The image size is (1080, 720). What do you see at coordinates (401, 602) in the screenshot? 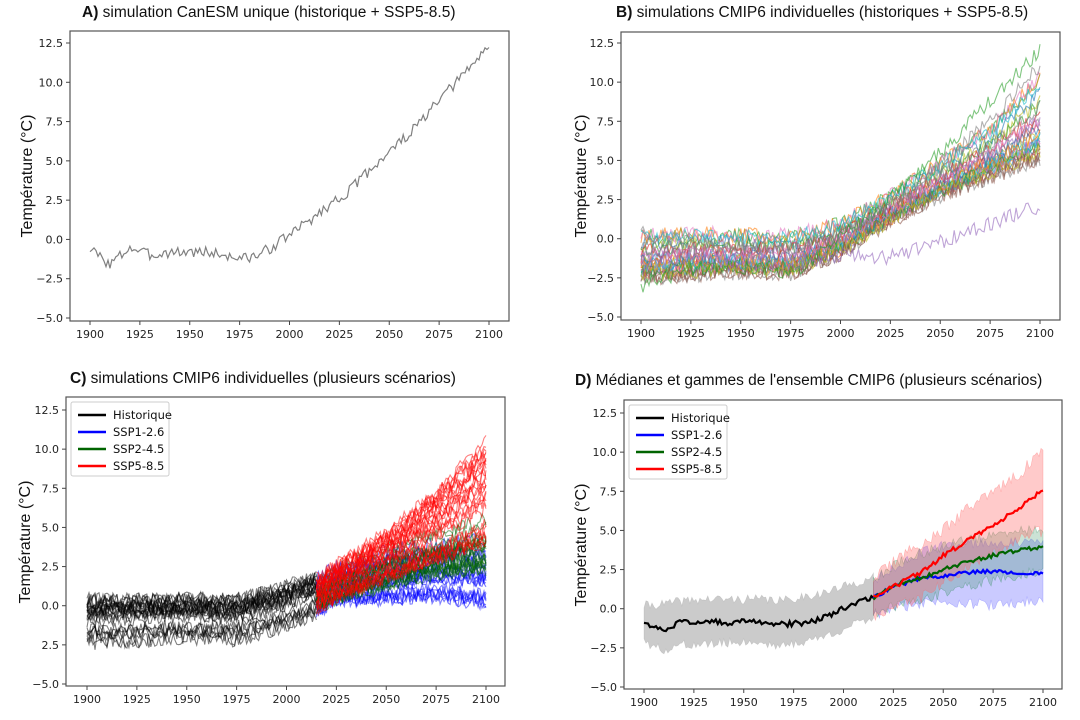
I see `scenario-line-ssp1-2.6` at bounding box center [401, 602].